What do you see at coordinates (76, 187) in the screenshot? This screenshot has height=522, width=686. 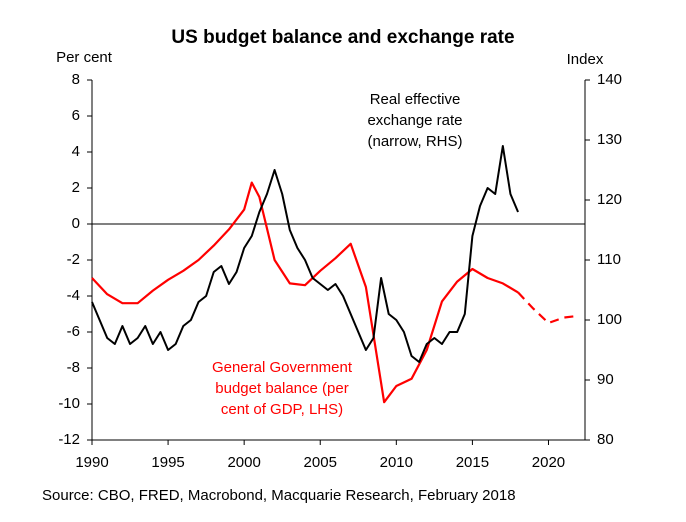 I see `y-tick-label: 2` at bounding box center [76, 187].